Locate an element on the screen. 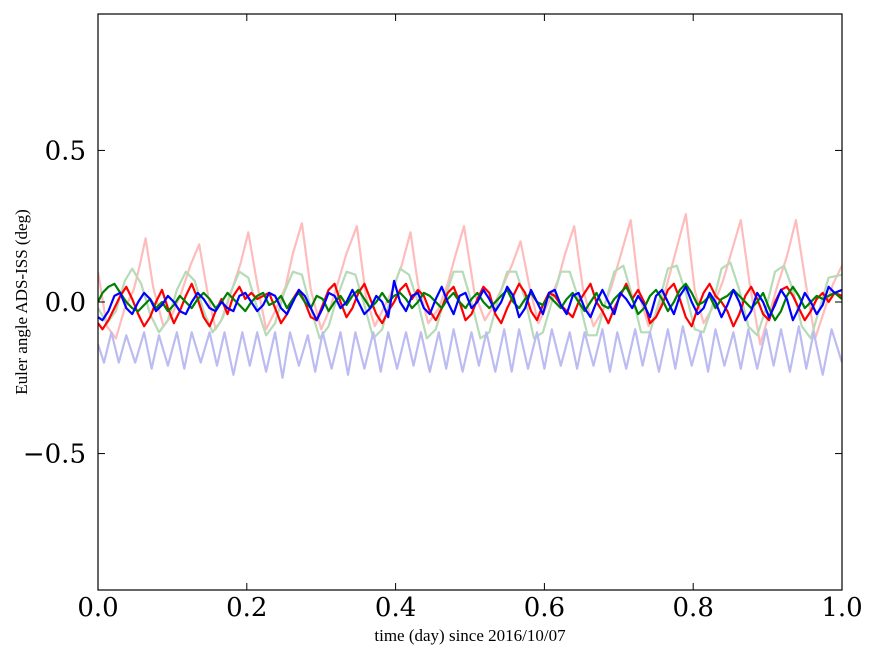  x-tick-label-1: 0.2 is located at coordinates (246, 608).